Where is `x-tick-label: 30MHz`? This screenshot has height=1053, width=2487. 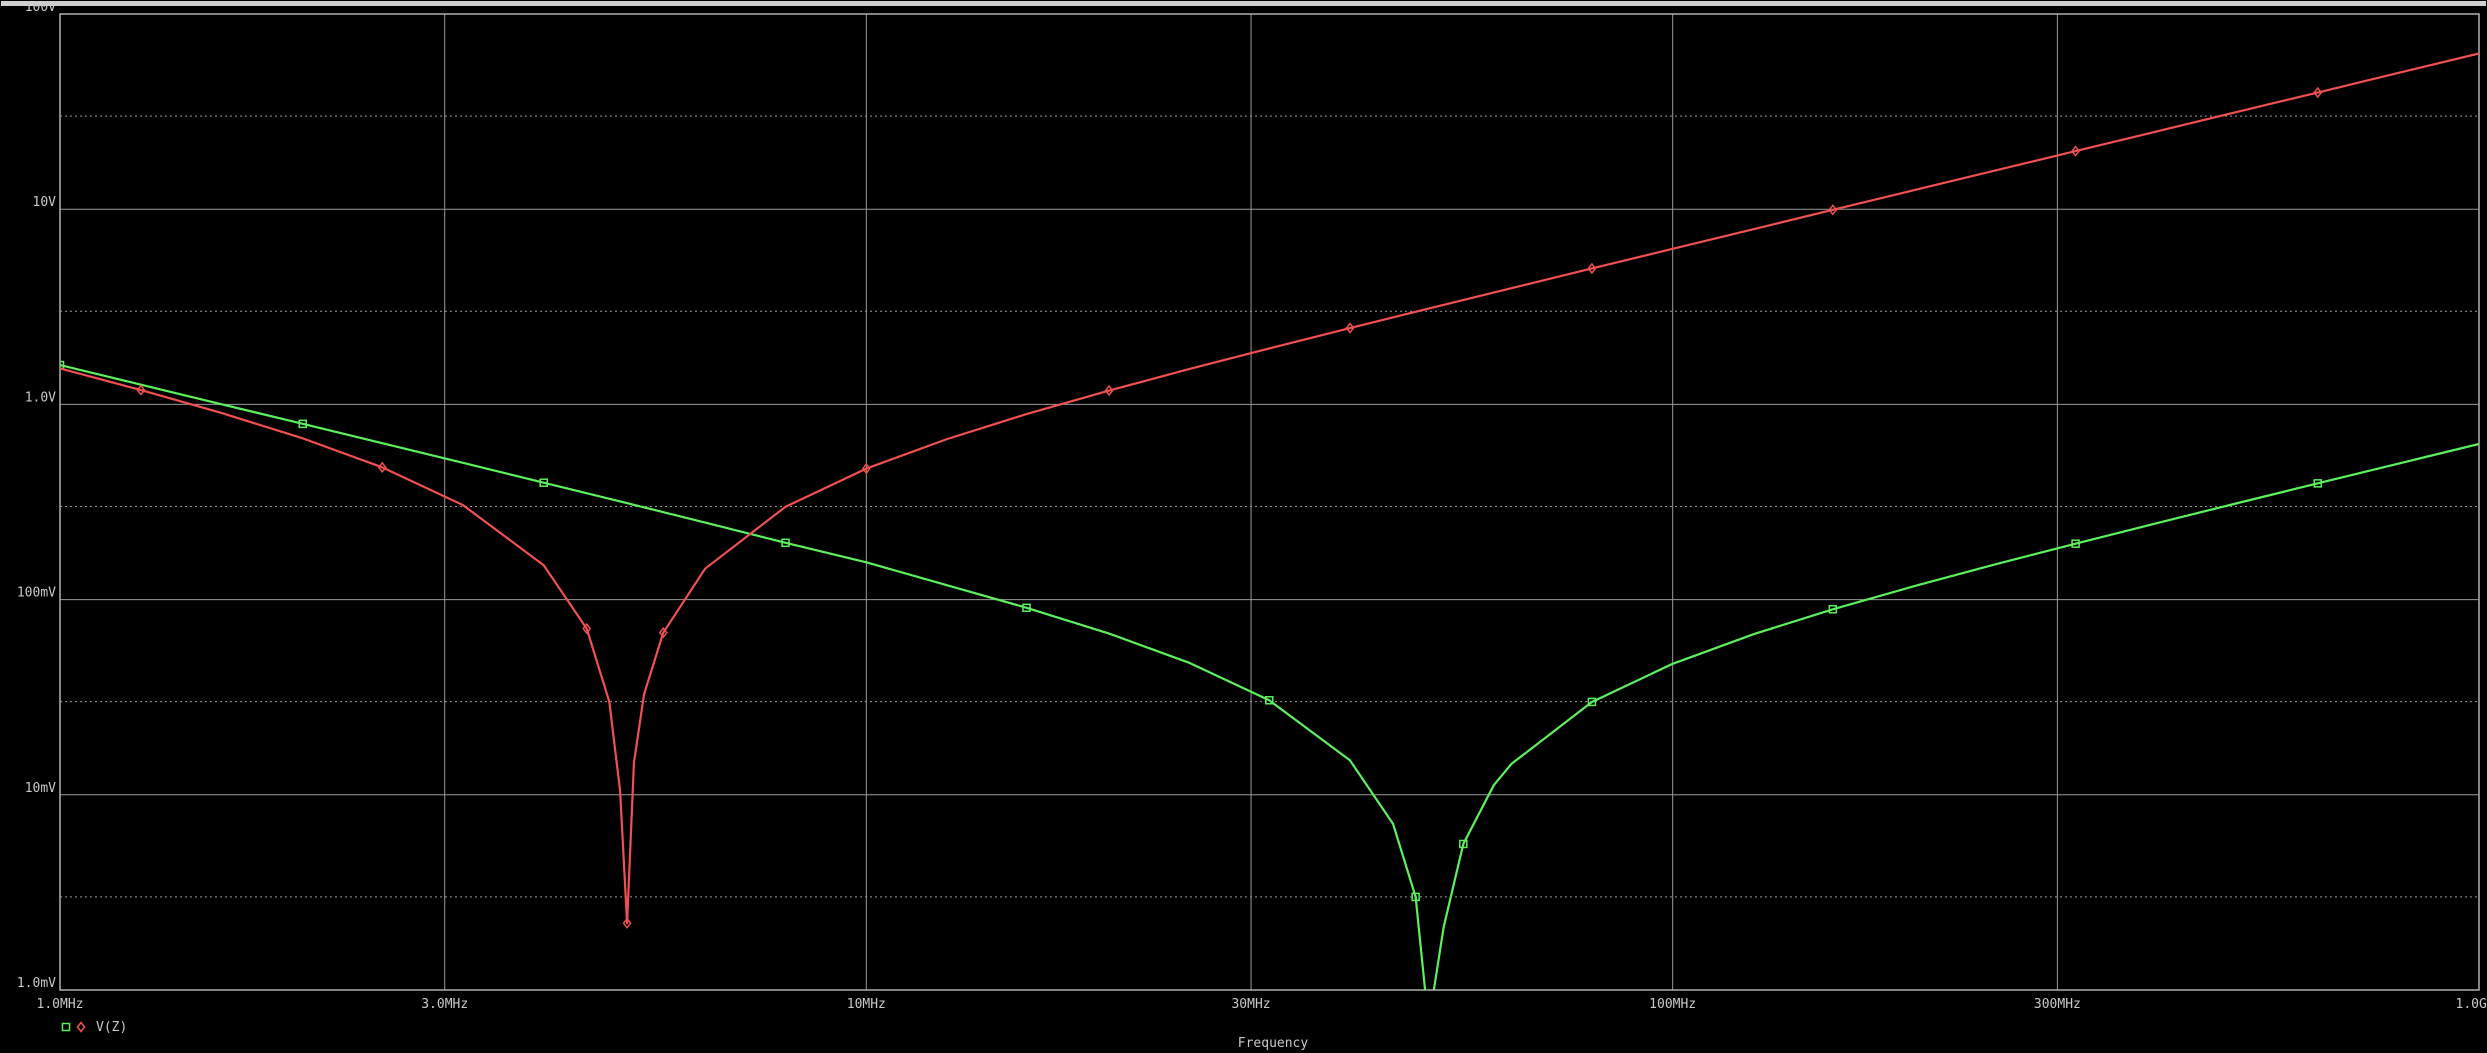 x-tick-label: 30MHz is located at coordinates (1250, 1004).